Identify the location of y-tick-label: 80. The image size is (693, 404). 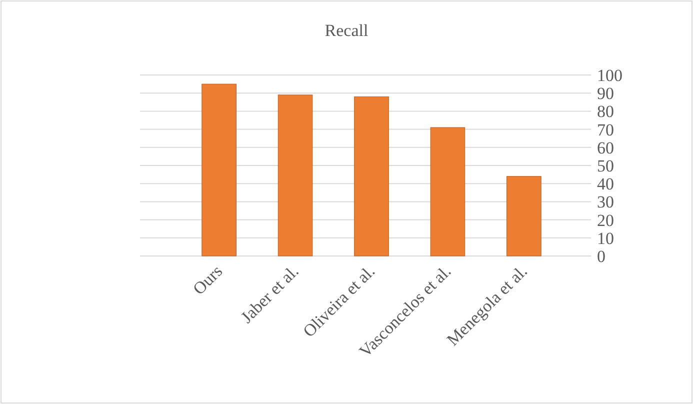
(605, 112).